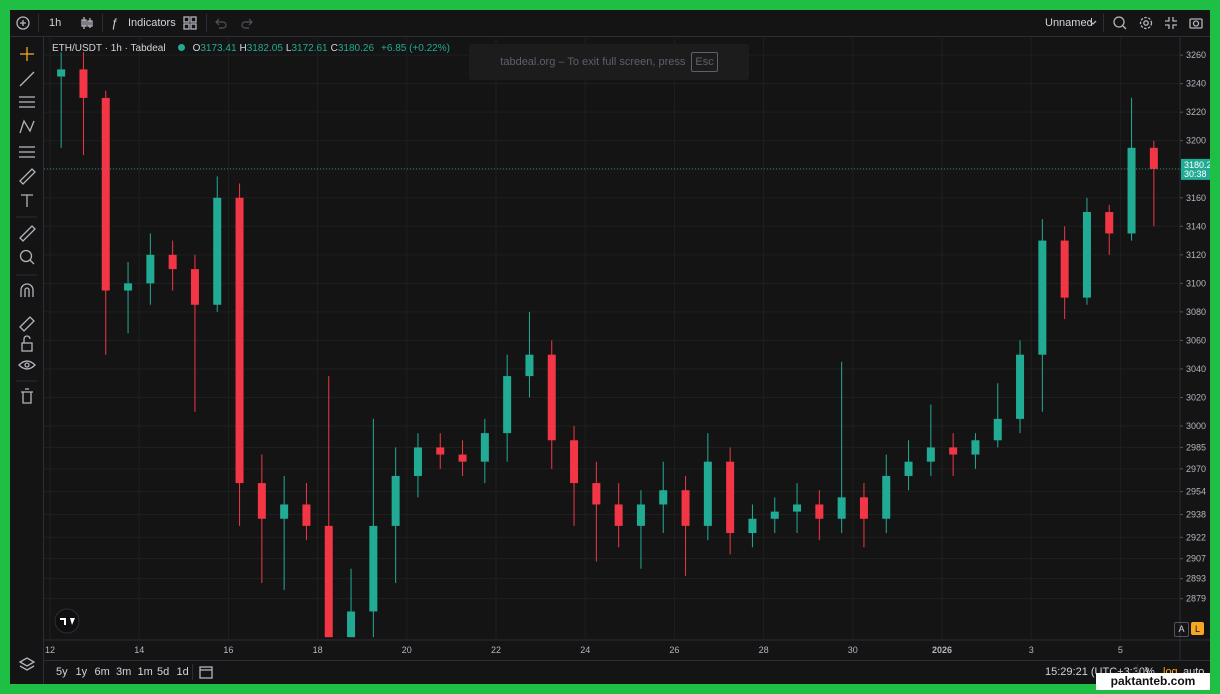  What do you see at coordinates (27, 365) in the screenshot?
I see `visibility-tool` at bounding box center [27, 365].